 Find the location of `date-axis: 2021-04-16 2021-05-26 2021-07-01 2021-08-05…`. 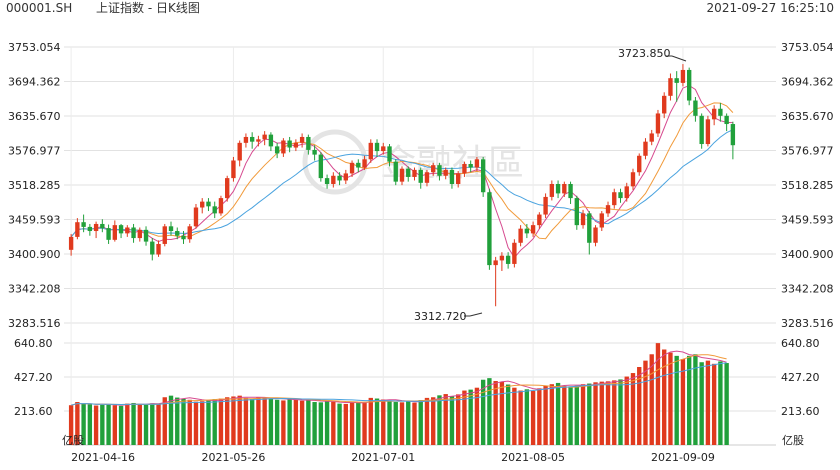

date-axis: 2021-04-16 2021-05-26 2021-07-01 2021-08-05… is located at coordinates (393, 457).